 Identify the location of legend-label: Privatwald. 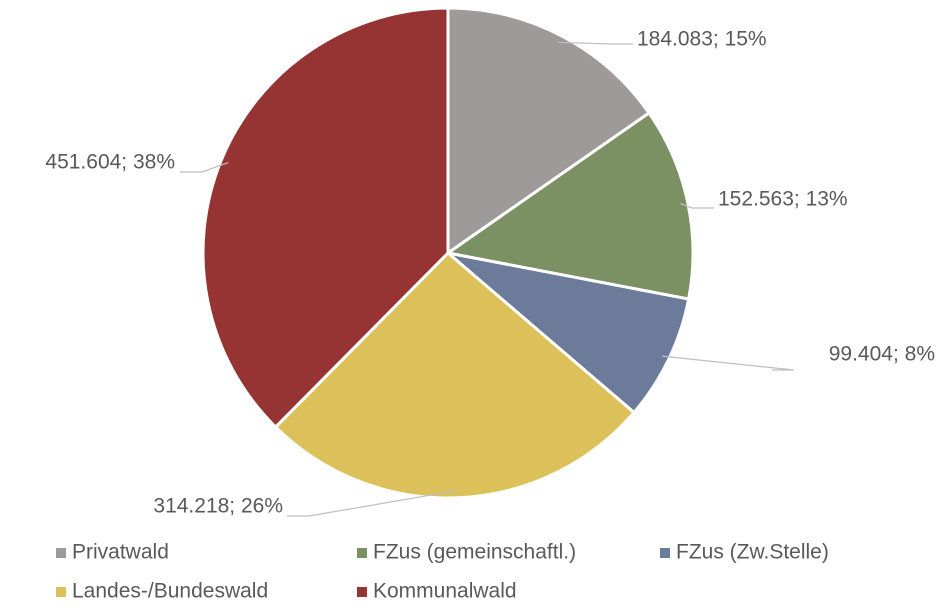
(120, 552).